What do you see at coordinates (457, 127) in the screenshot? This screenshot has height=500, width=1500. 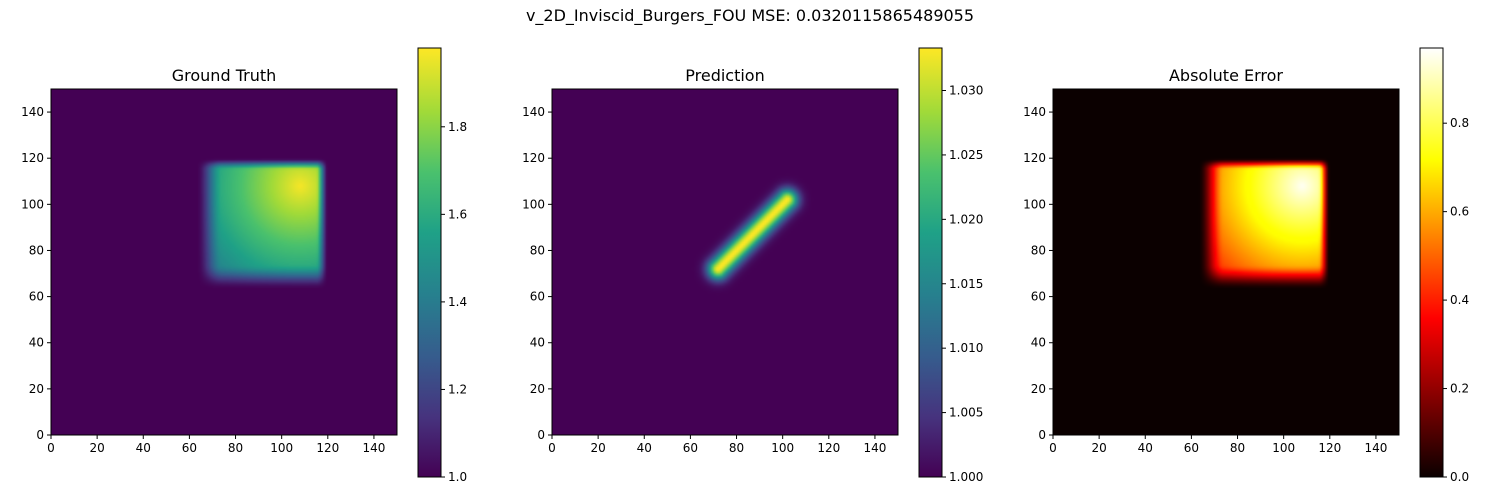 I see `colorbar-tick-label: 1.8` at bounding box center [457, 127].